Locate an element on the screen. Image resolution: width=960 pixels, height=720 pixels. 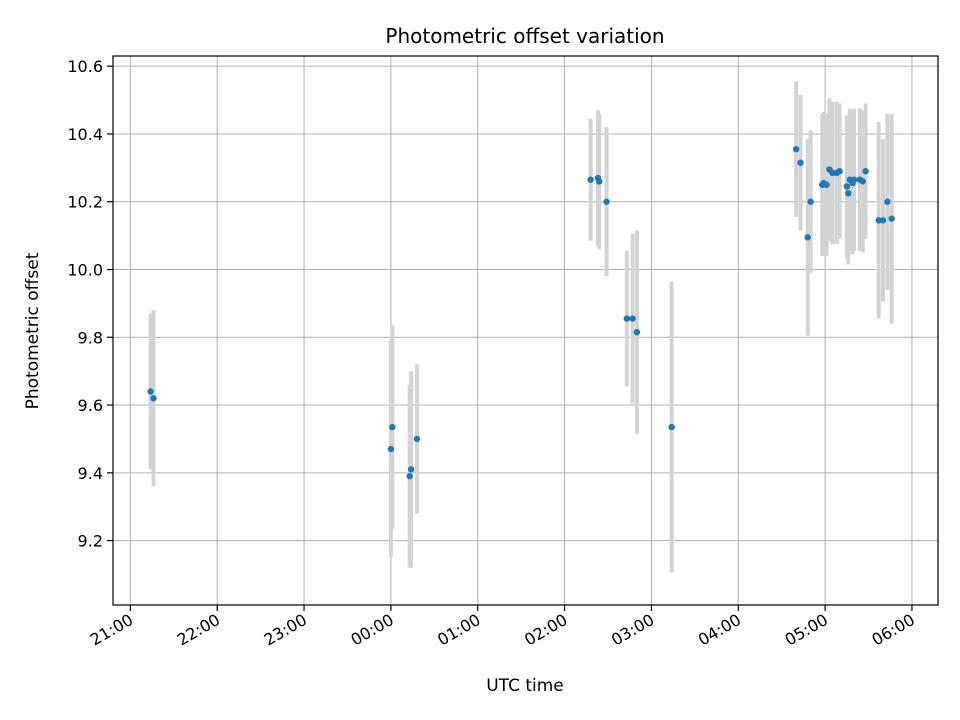
y-tick-label: 9.2 is located at coordinates (90, 541).